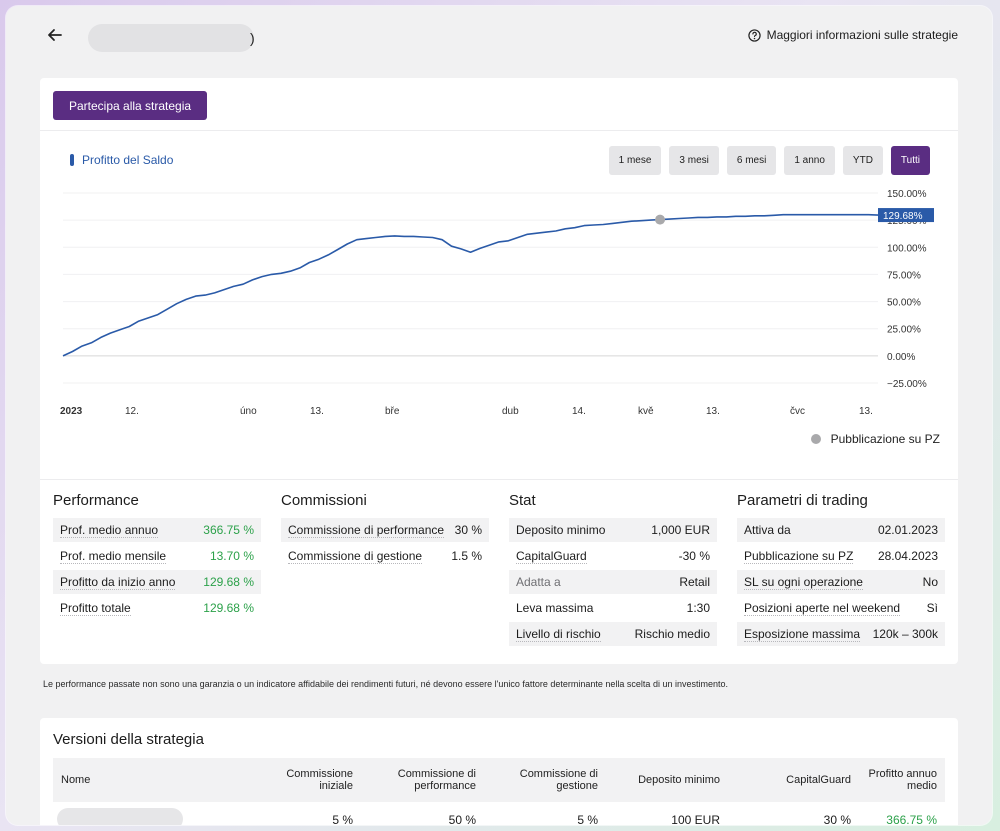 Image resolution: width=1000 pixels, height=831 pixels. Describe the element at coordinates (907, 248) in the screenshot. I see `y-tick-label: 100.00%` at that location.